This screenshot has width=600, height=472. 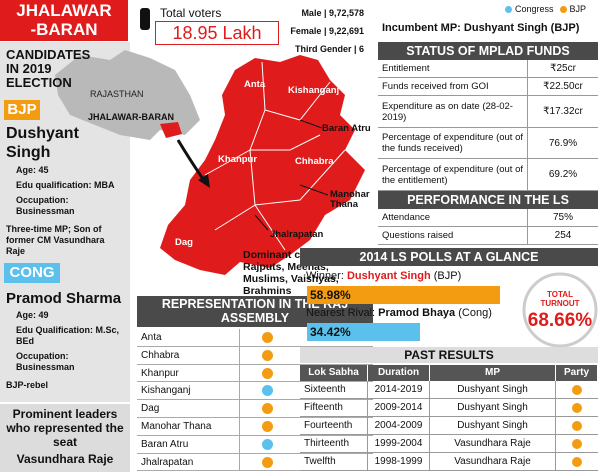 I want to click on incumbent-name: Dushyant Singh (BJP), so click(x=521, y=28).